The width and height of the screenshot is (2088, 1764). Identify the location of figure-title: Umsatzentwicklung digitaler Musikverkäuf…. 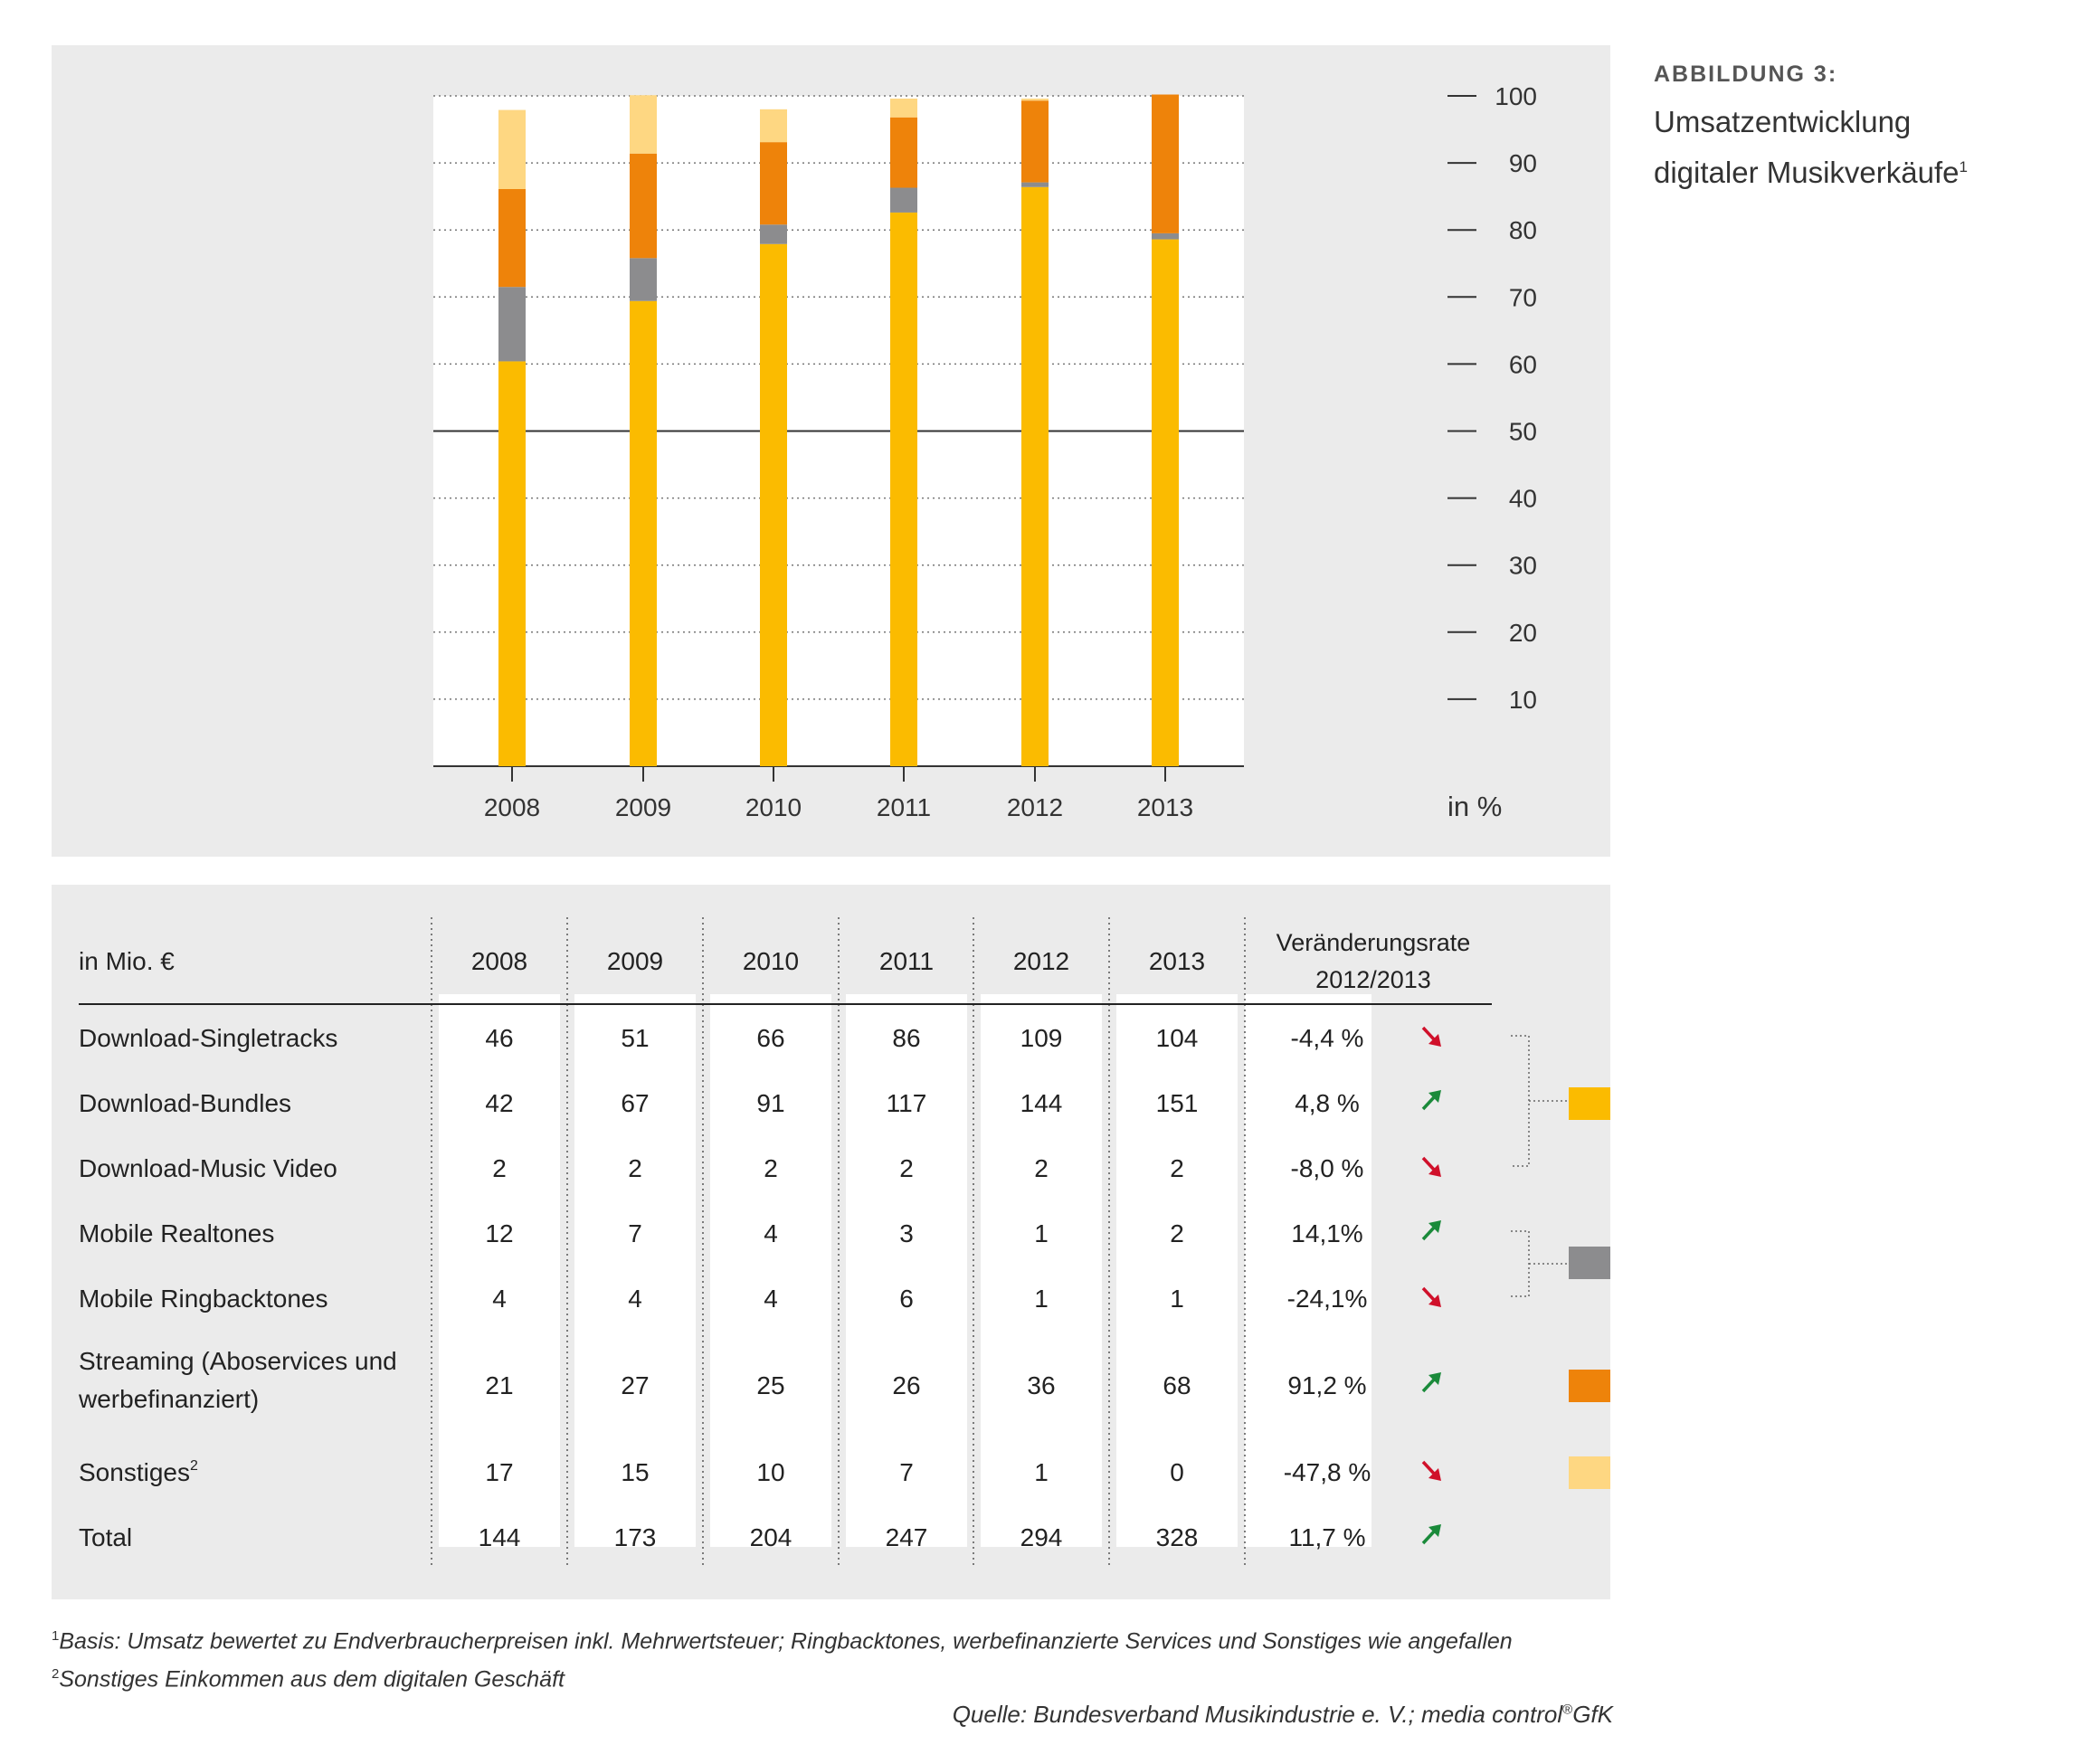
(1853, 147).